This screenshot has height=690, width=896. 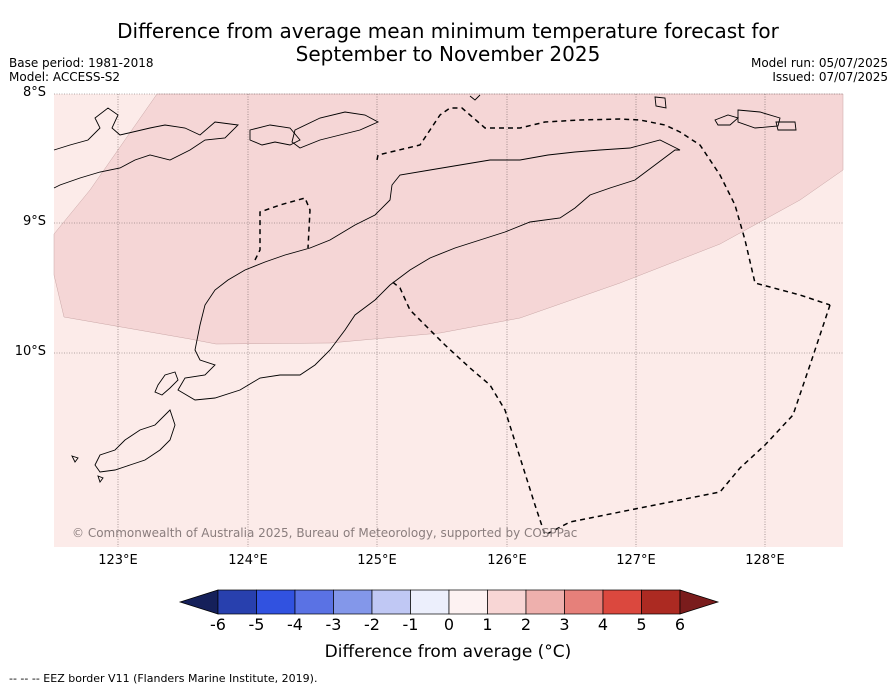 I want to click on eez-border-oecusse, so click(x=282, y=229).